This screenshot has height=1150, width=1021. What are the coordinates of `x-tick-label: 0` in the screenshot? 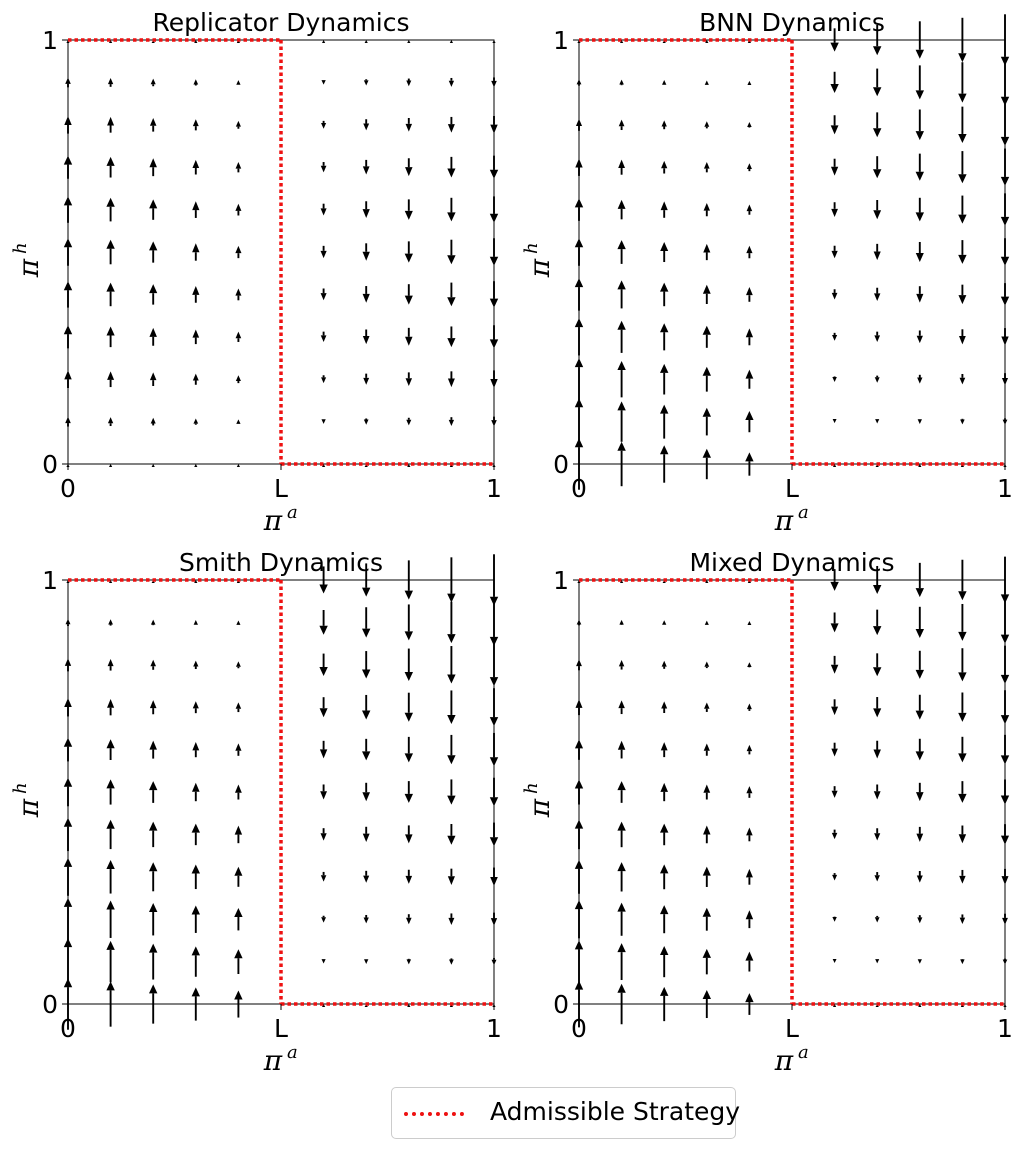 It's located at (579, 488).